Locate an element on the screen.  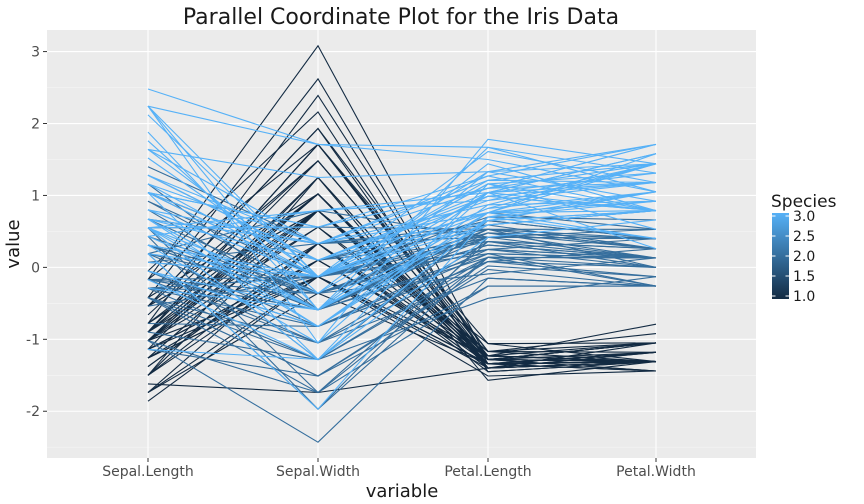
legend-ticks: 1.0 1.5 2.0 2.5 3.0 is located at coordinates (793, 257).